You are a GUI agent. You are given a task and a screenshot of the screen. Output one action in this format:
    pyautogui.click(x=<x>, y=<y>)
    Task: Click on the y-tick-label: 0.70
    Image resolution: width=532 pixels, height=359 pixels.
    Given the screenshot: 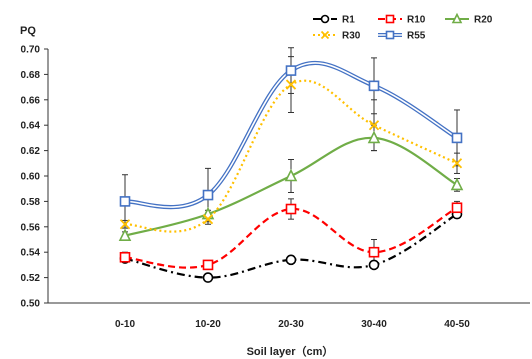 What is the action you would take?
    pyautogui.click(x=31, y=50)
    